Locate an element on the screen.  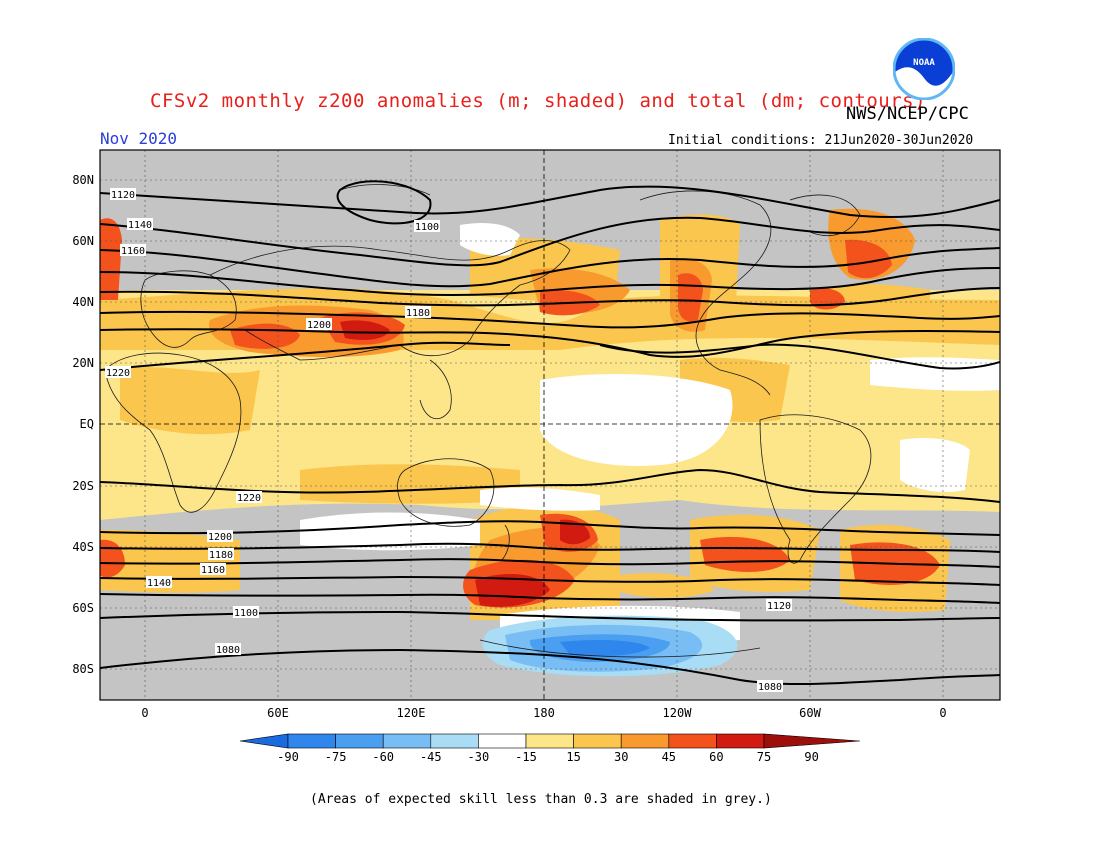
colorbar-label: -75 is located at coordinates (336, 757).